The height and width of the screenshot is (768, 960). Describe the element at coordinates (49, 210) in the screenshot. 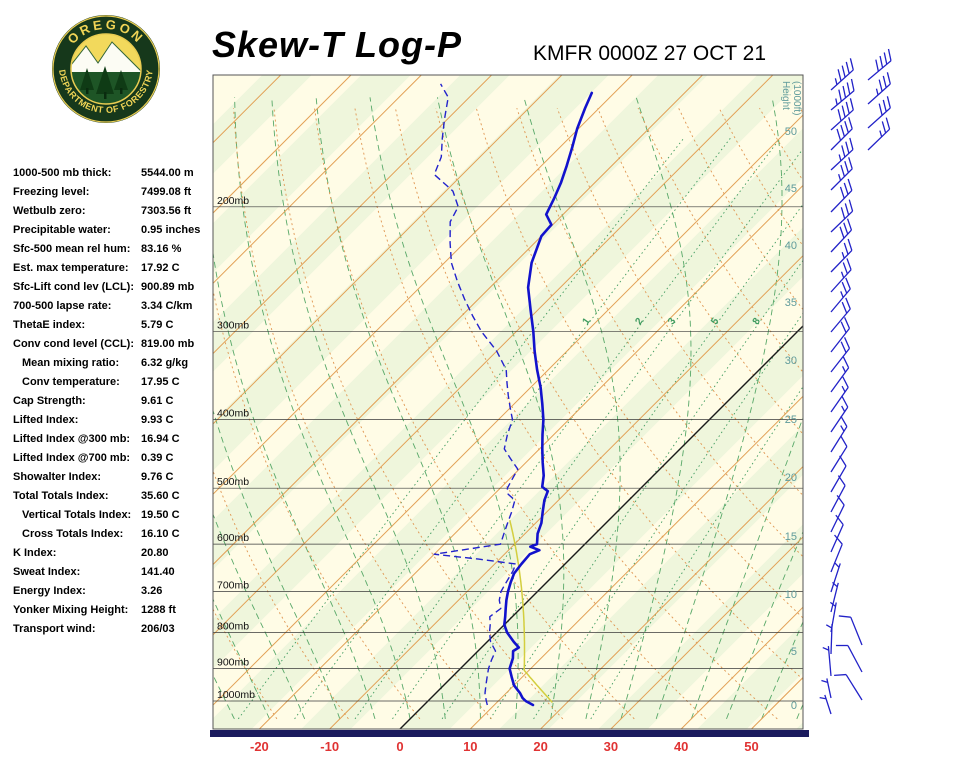

I see `index-label: Wetbulb zero:` at that location.